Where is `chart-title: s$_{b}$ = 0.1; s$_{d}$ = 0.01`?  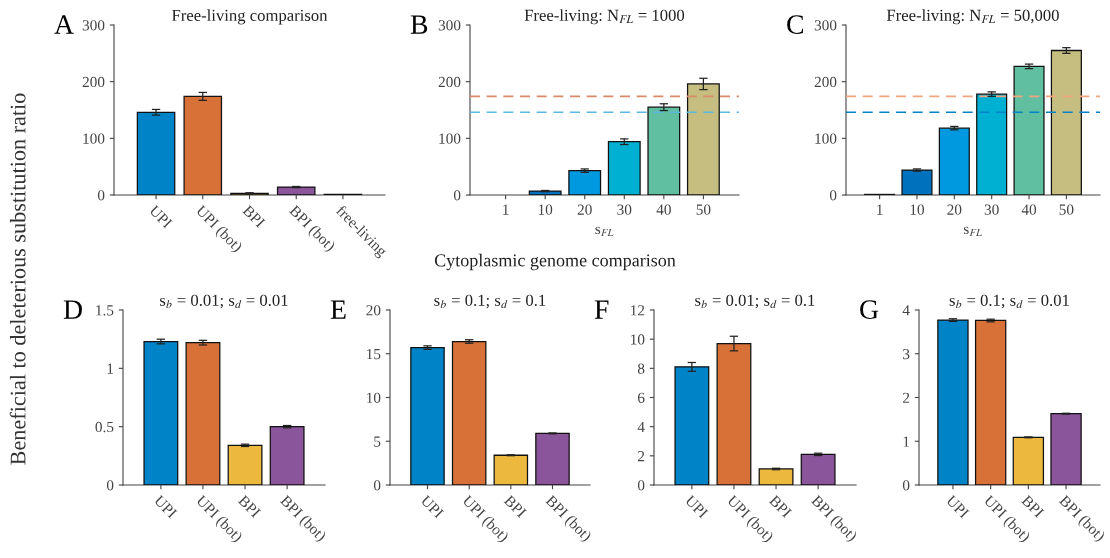
chart-title: s$_{b}$ = 0.1; s$_{d}$ = 0.01 is located at coordinates (1009, 301).